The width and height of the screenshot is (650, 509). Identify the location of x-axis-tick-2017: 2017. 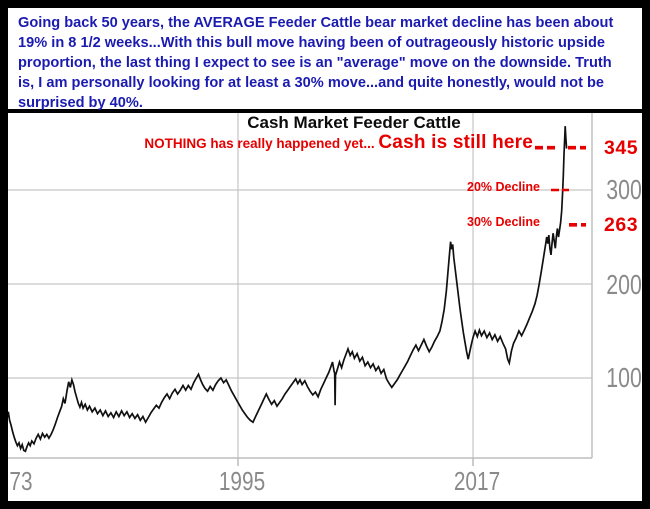
(477, 481).